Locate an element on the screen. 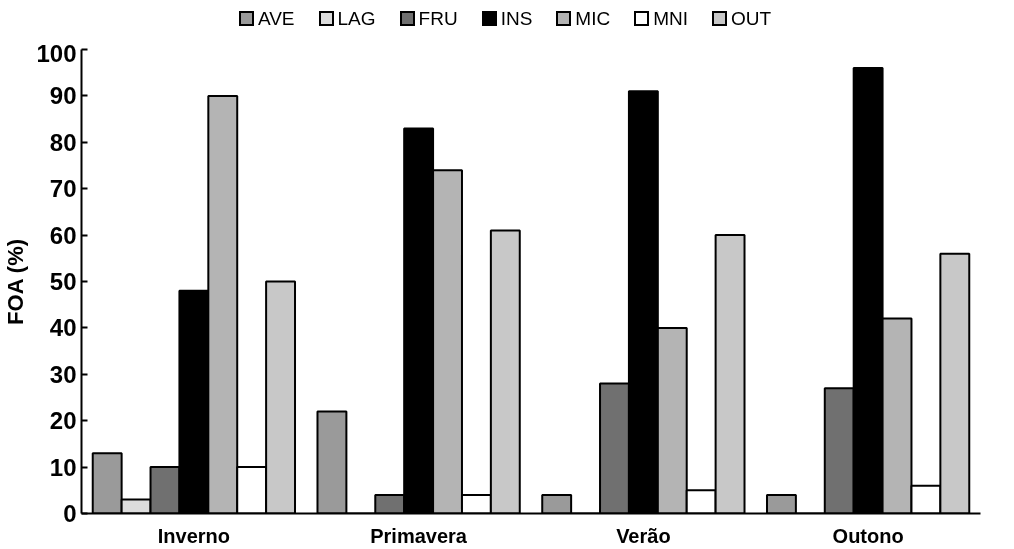  y-tick-label: 0 is located at coordinates (70, 513).